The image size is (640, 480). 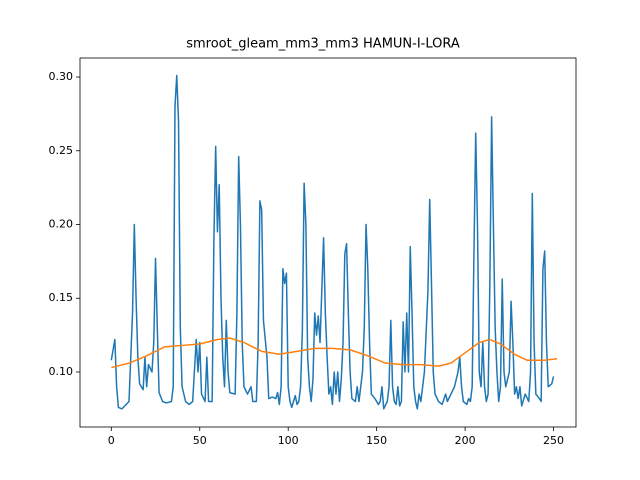 What do you see at coordinates (553, 440) in the screenshot?
I see `x-tick-label: 250` at bounding box center [553, 440].